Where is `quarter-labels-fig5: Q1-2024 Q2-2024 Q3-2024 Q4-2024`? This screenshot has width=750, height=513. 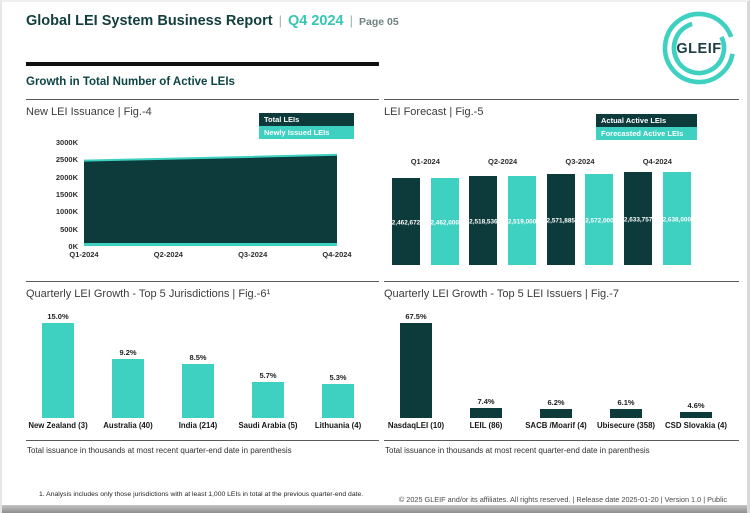 quarter-labels-fig5: Q1-2024 Q2-2024 Q3-2024 Q4-2024 is located at coordinates (561, 162).